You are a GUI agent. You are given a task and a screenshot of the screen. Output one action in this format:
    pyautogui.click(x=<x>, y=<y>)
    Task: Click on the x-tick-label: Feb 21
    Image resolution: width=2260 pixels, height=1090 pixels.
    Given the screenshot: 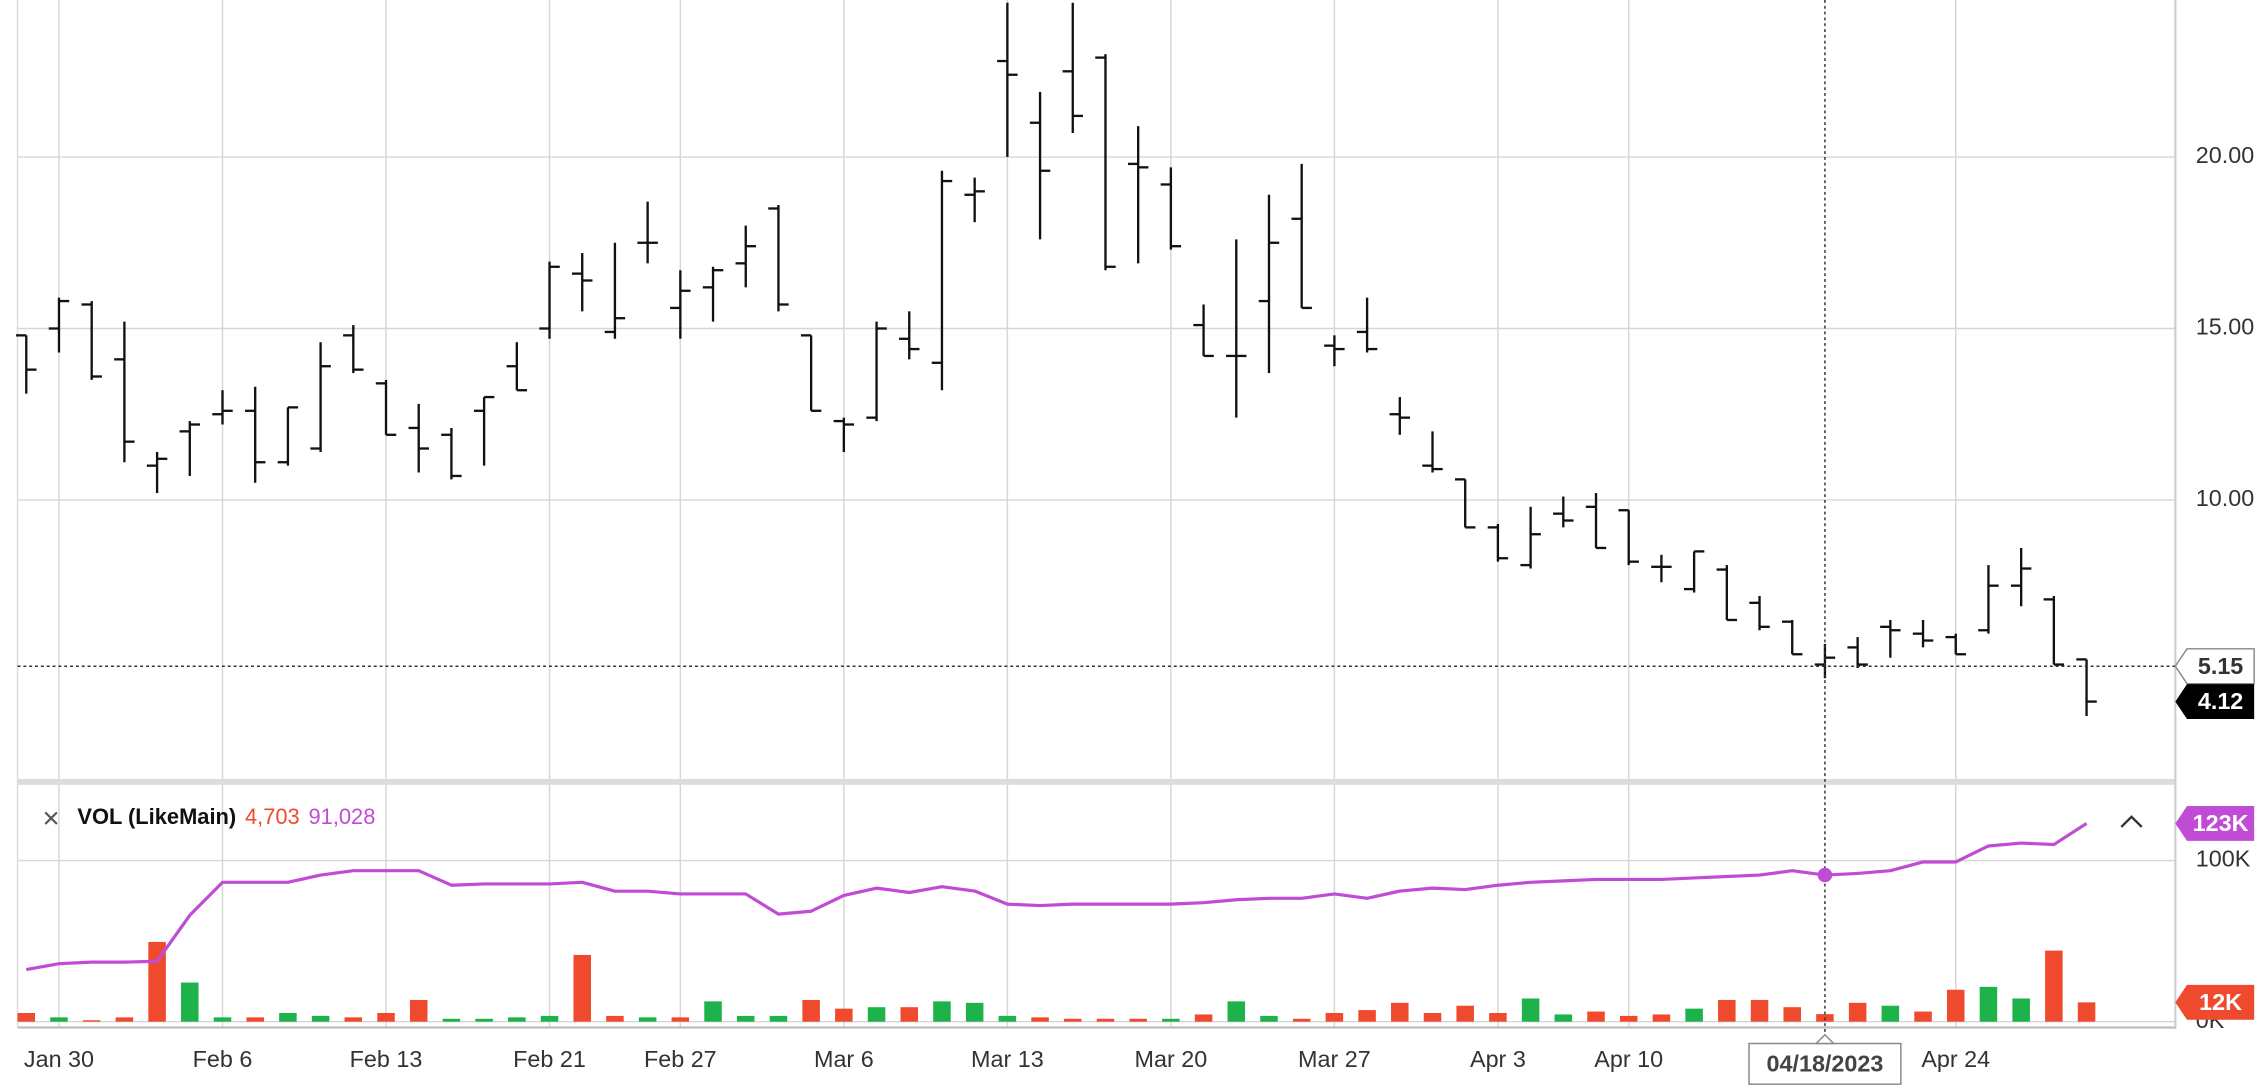 What is the action you would take?
    pyautogui.click(x=549, y=1059)
    